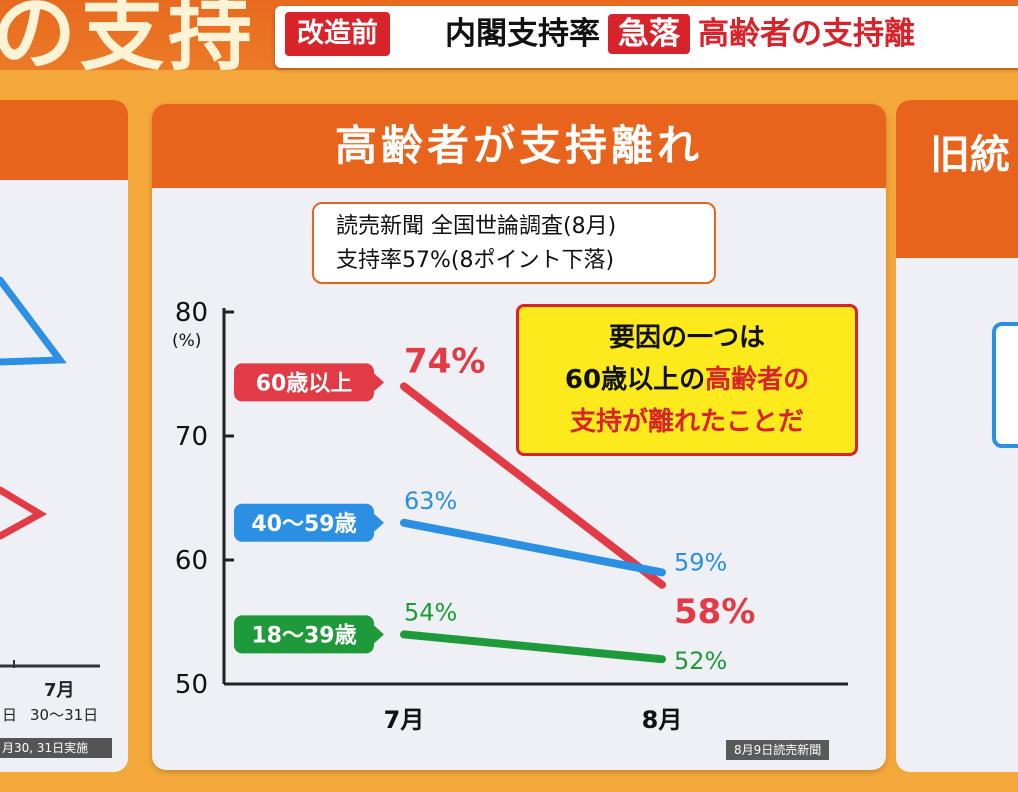 The width and height of the screenshot is (1018, 792). I want to click on y-tick-label: 60, so click(191, 561).